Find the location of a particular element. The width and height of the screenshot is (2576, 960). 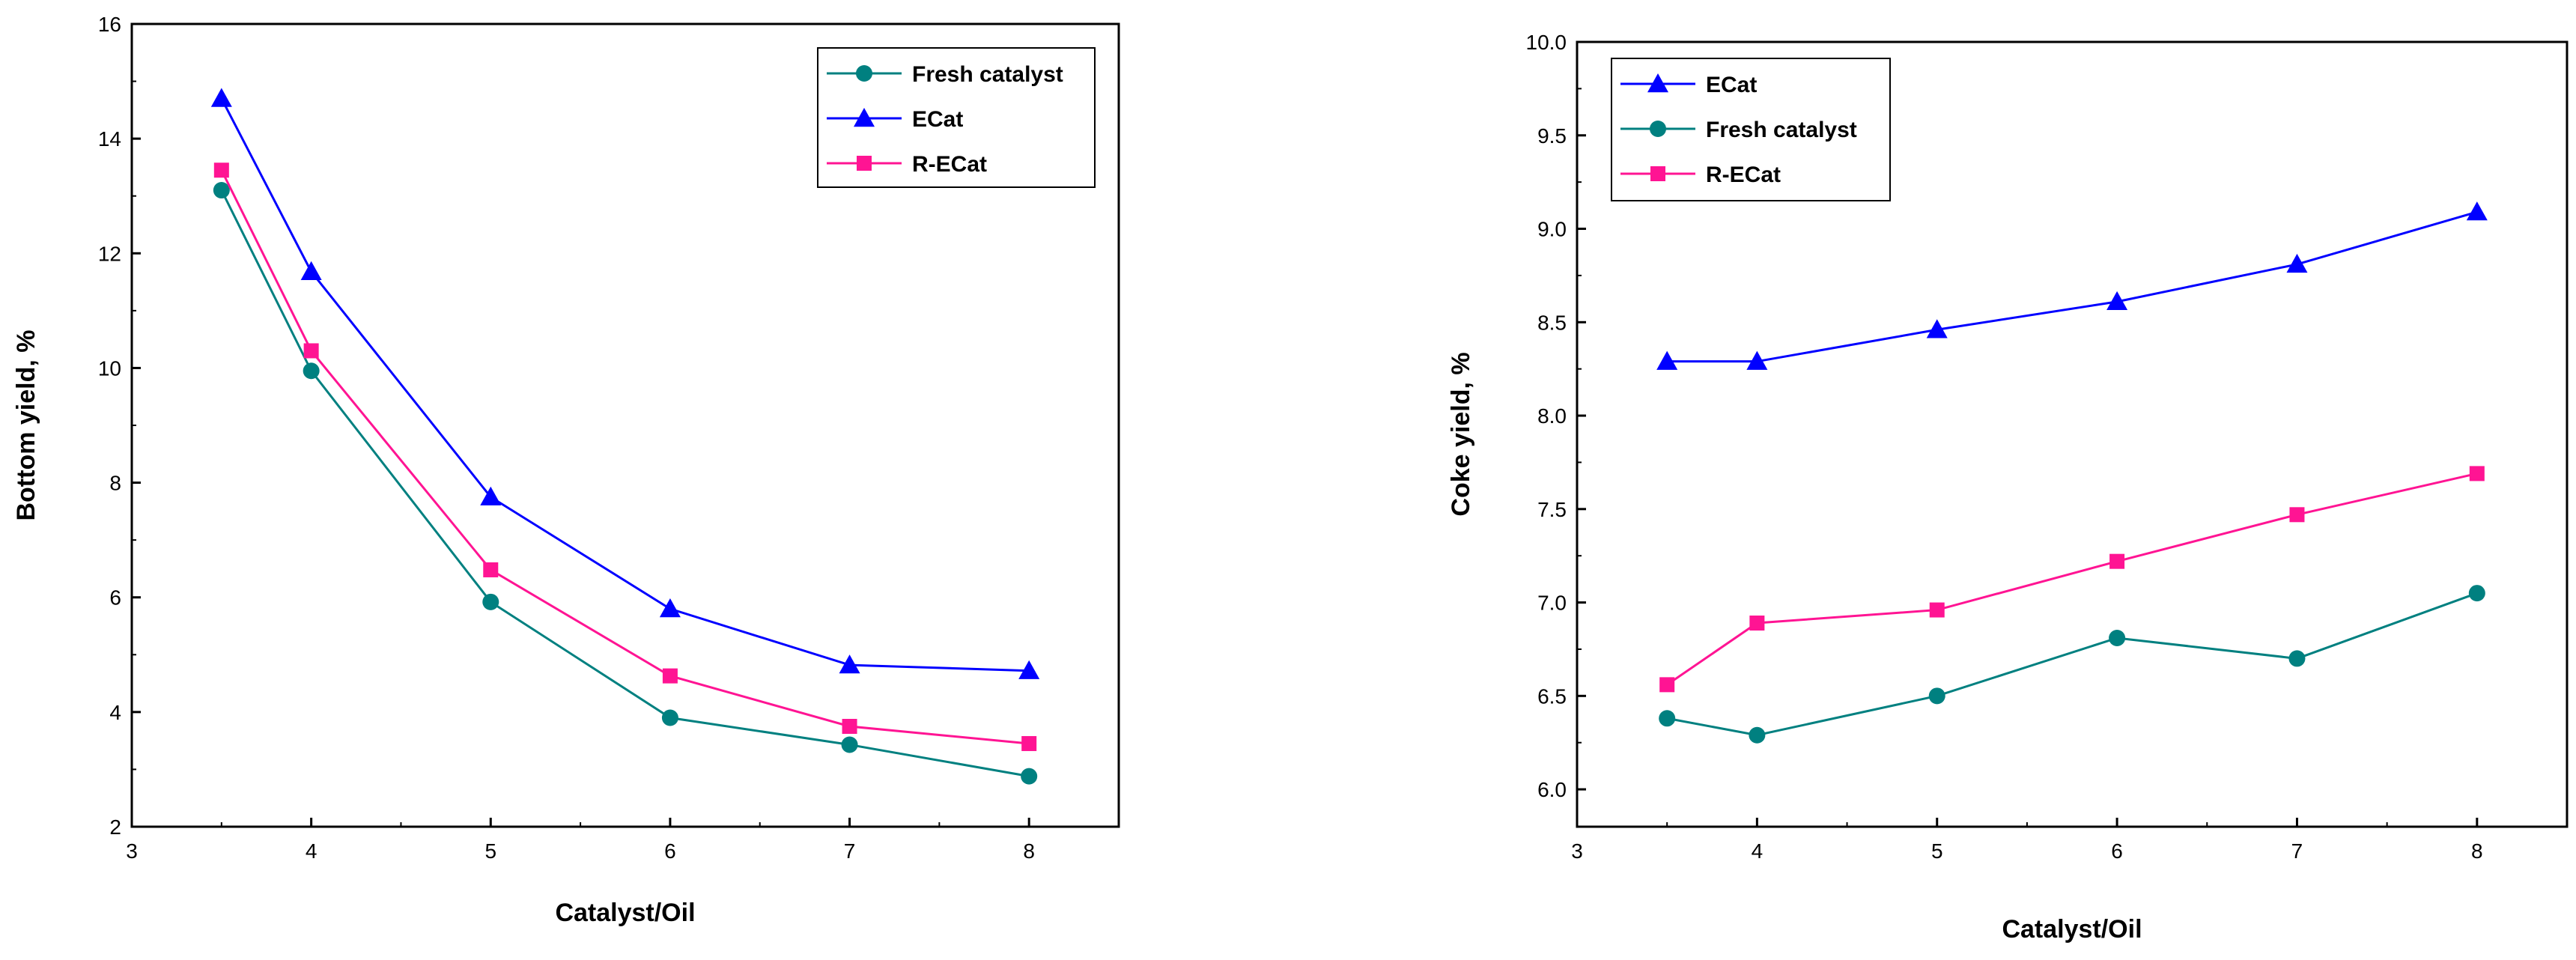

y-tick-label: 8 is located at coordinates (115, 483).